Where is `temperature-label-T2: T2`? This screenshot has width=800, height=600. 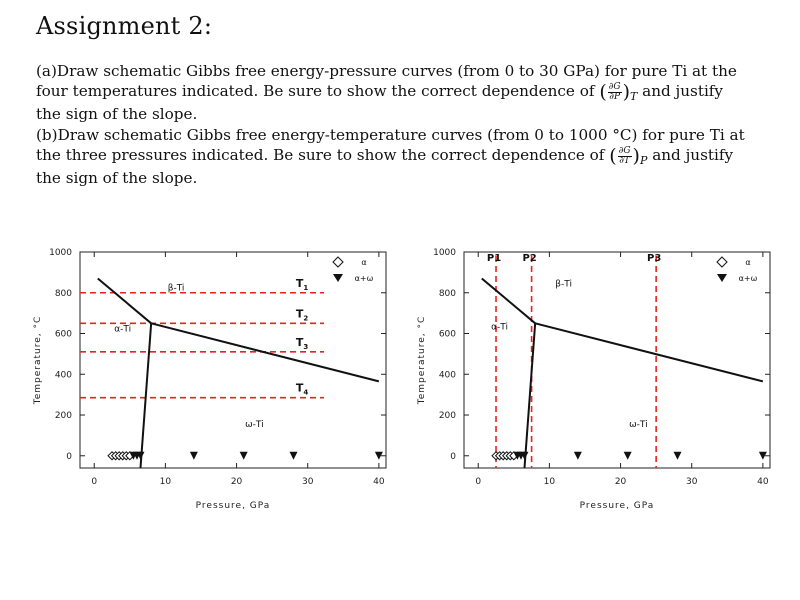
temperature-label-T2: T2 is located at coordinates (302, 314).